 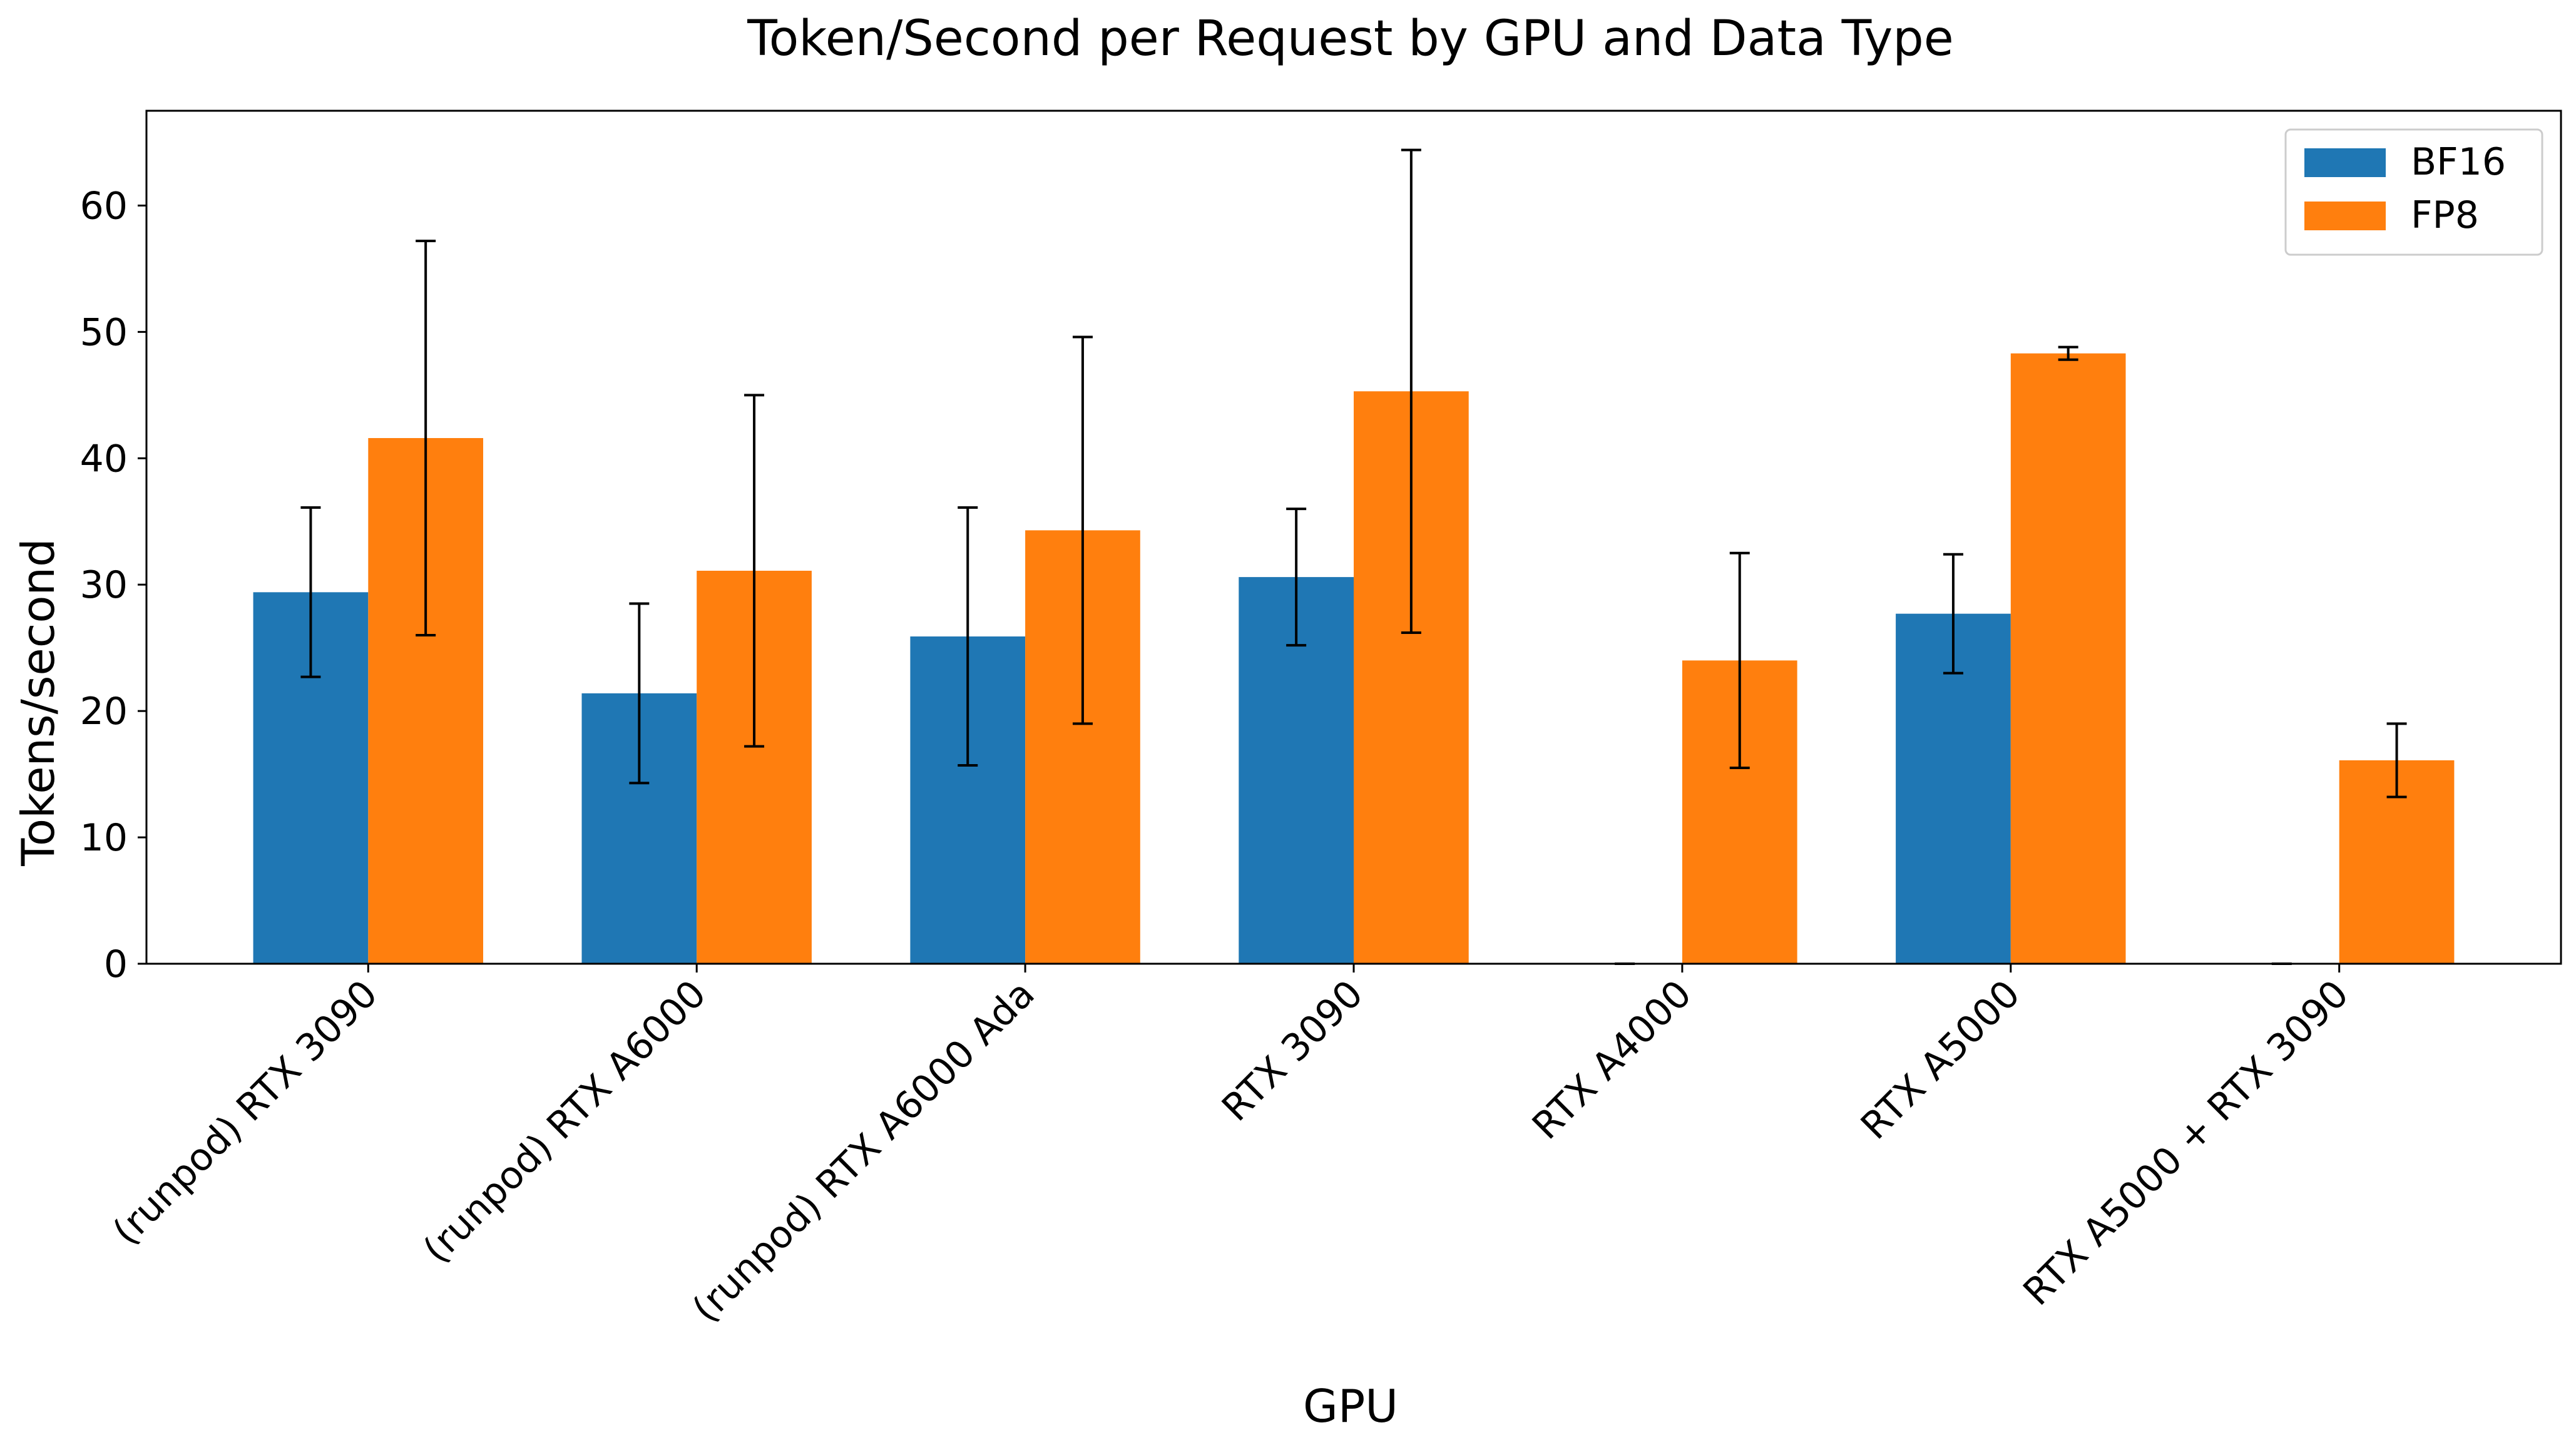 I want to click on y-tick-label-6: 60, so click(x=104, y=206).